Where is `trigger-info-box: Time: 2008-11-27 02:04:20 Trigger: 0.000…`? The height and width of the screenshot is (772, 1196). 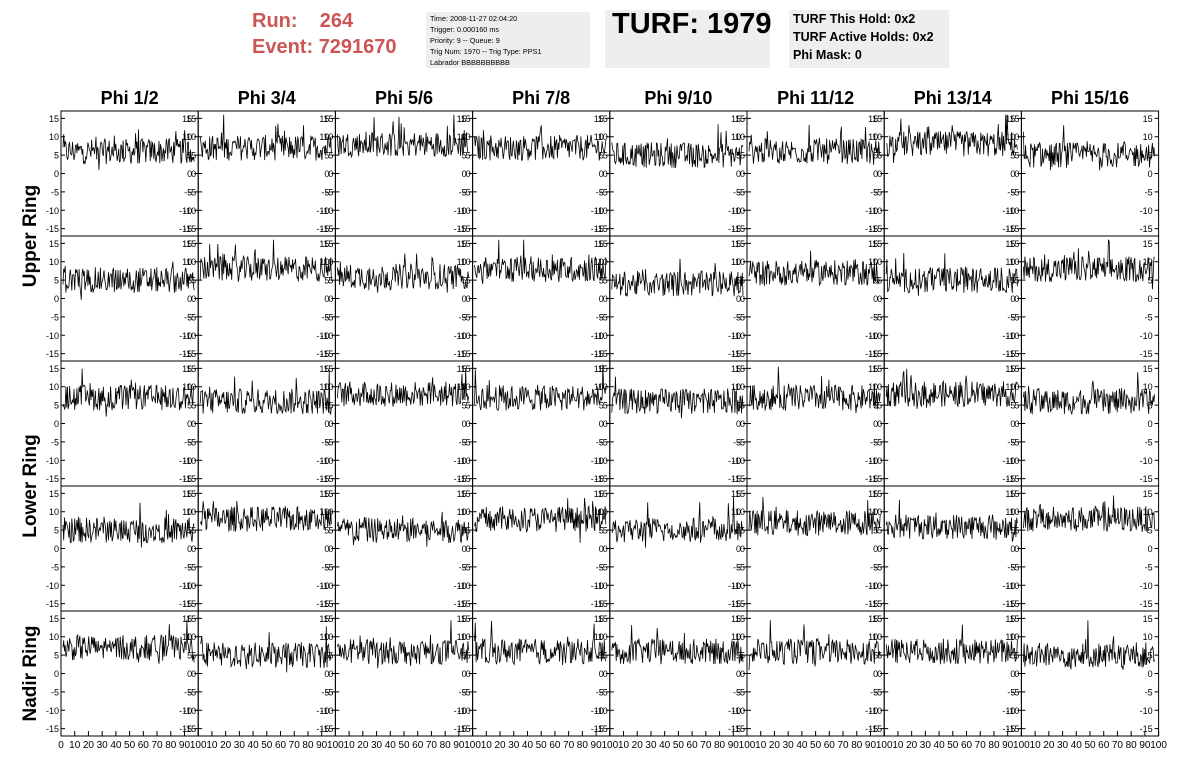 trigger-info-box: Time: 2008-11-27 02:04:20 Trigger: 0.000… is located at coordinates (508, 40).